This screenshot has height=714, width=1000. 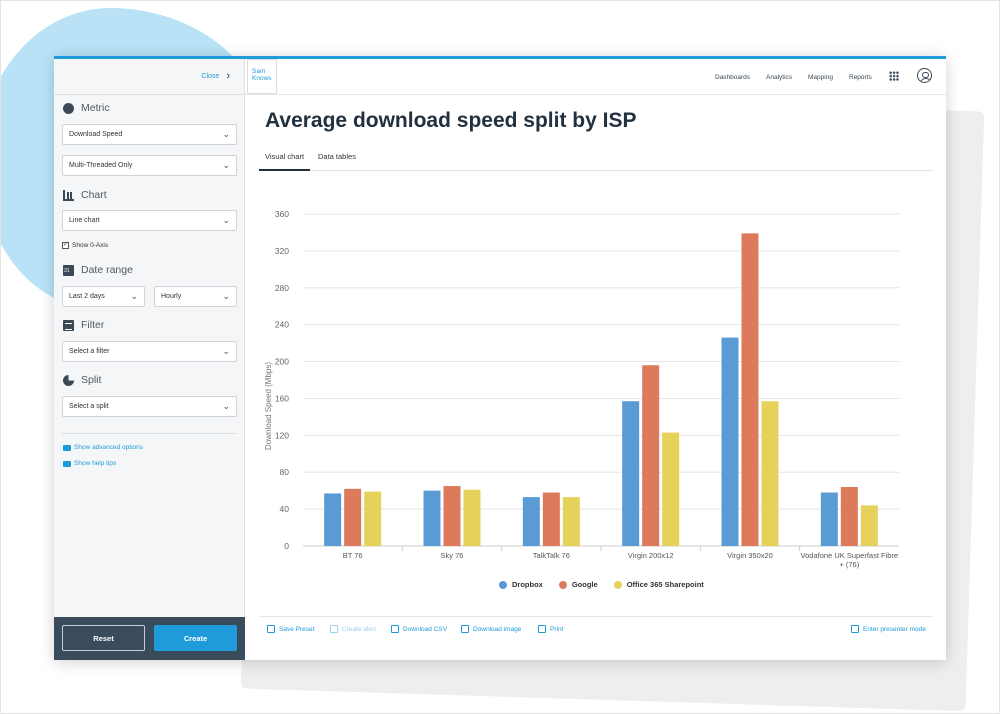 I want to click on y-tick-label-0: 0, so click(x=286, y=546).